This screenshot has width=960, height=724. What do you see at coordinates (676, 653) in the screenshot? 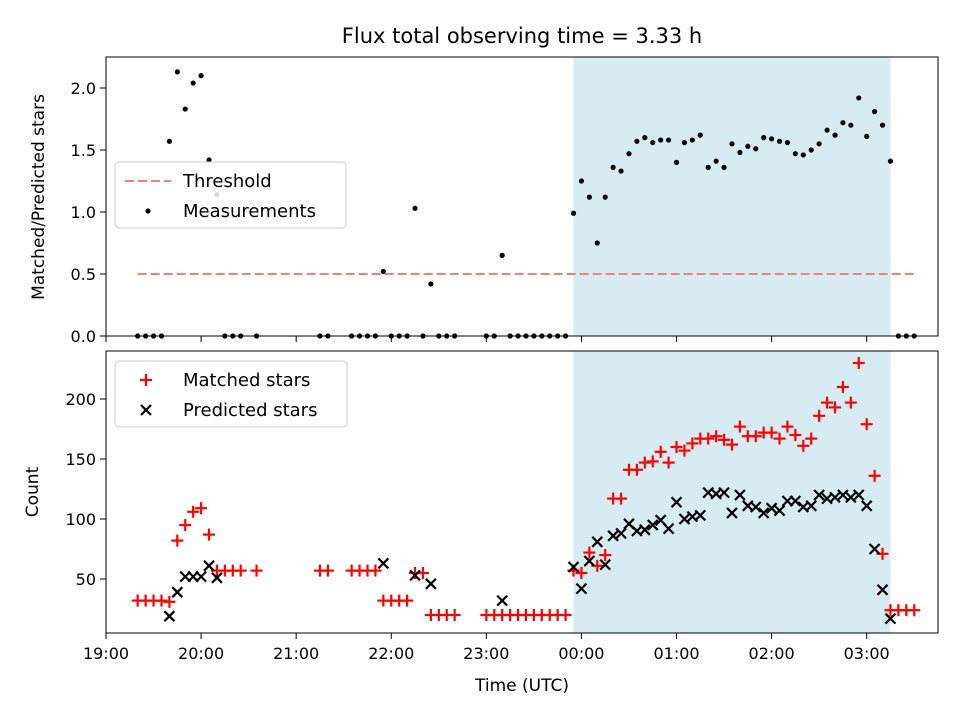
I see `x-tick-label: 01:00` at bounding box center [676, 653].